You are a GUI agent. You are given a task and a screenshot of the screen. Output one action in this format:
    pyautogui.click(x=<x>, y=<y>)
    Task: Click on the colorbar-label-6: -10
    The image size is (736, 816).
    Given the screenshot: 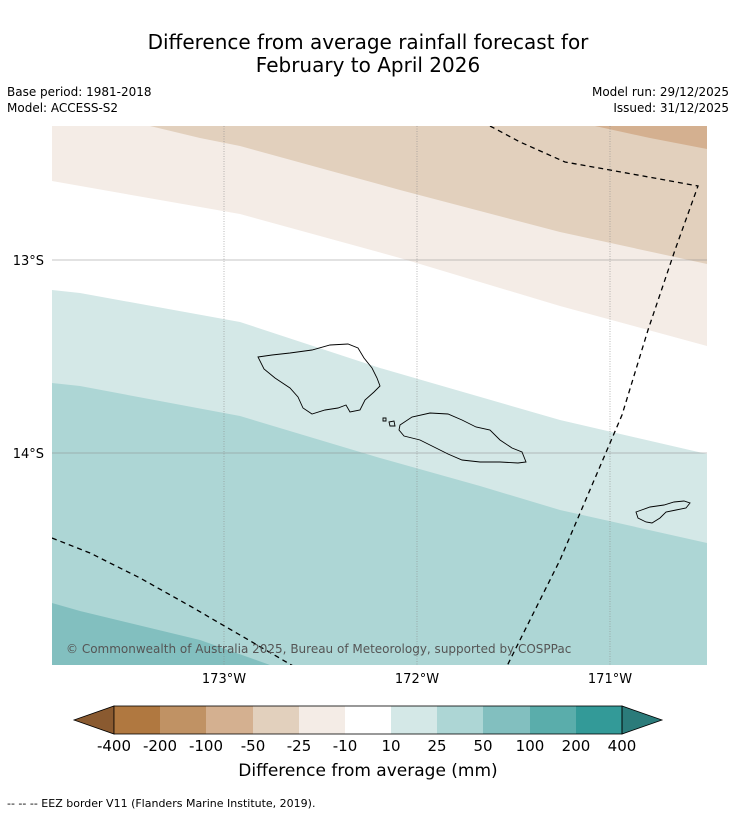 What is the action you would take?
    pyautogui.click(x=345, y=746)
    